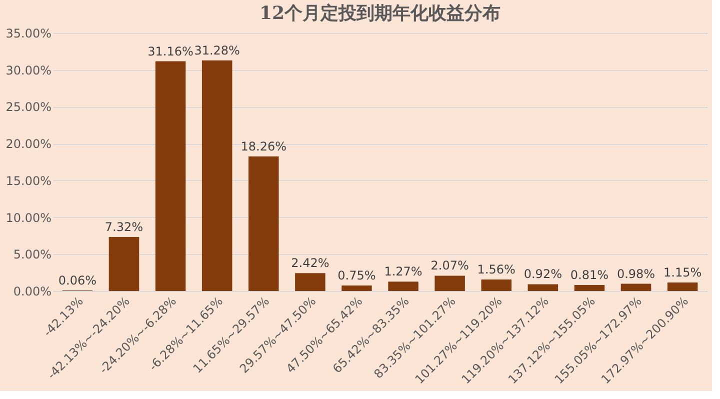 Image resolution: width=720 pixels, height=399 pixels. Describe the element at coordinates (29, 33) in the screenshot. I see `y-tick-label: 35.00%` at that location.